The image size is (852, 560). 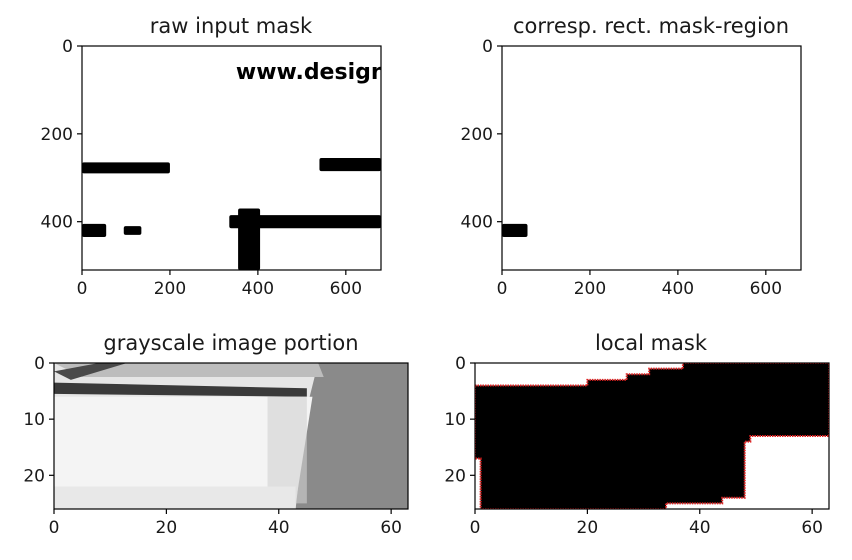 I want to click on image-content: www.design, so click(x=234, y=158).